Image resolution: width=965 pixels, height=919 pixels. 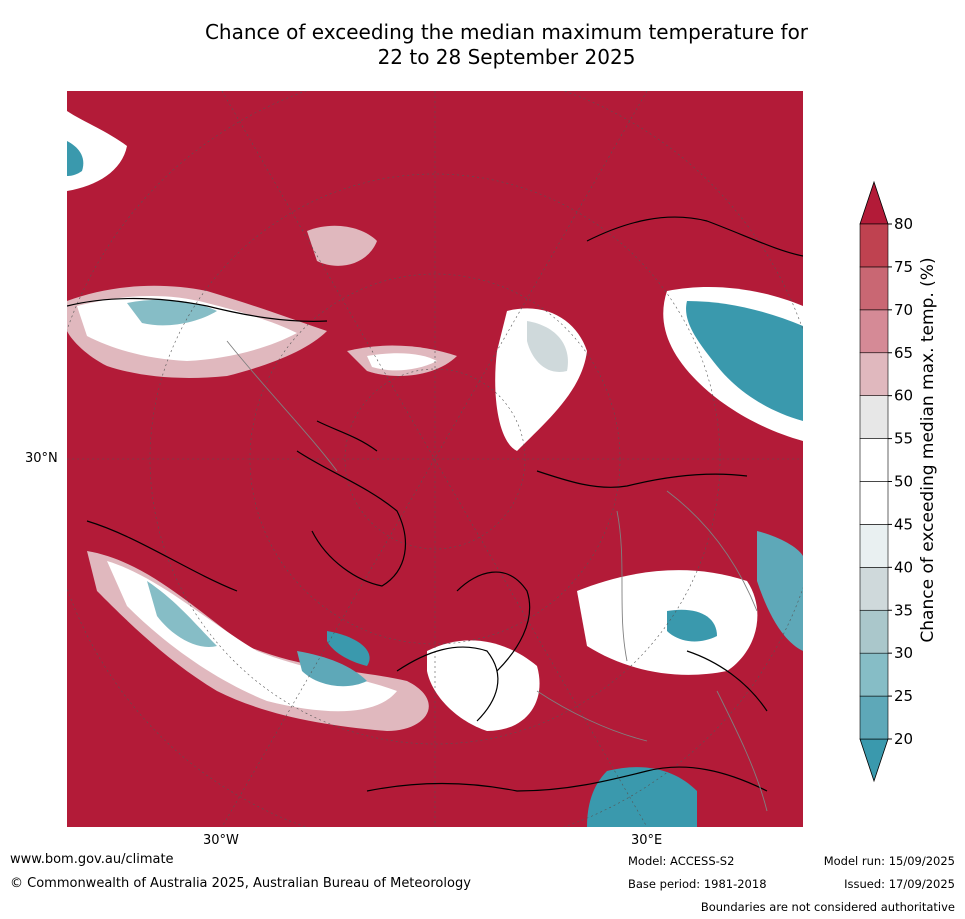 I want to click on website-link: www.bom.gov.au/climate, so click(x=92, y=859).